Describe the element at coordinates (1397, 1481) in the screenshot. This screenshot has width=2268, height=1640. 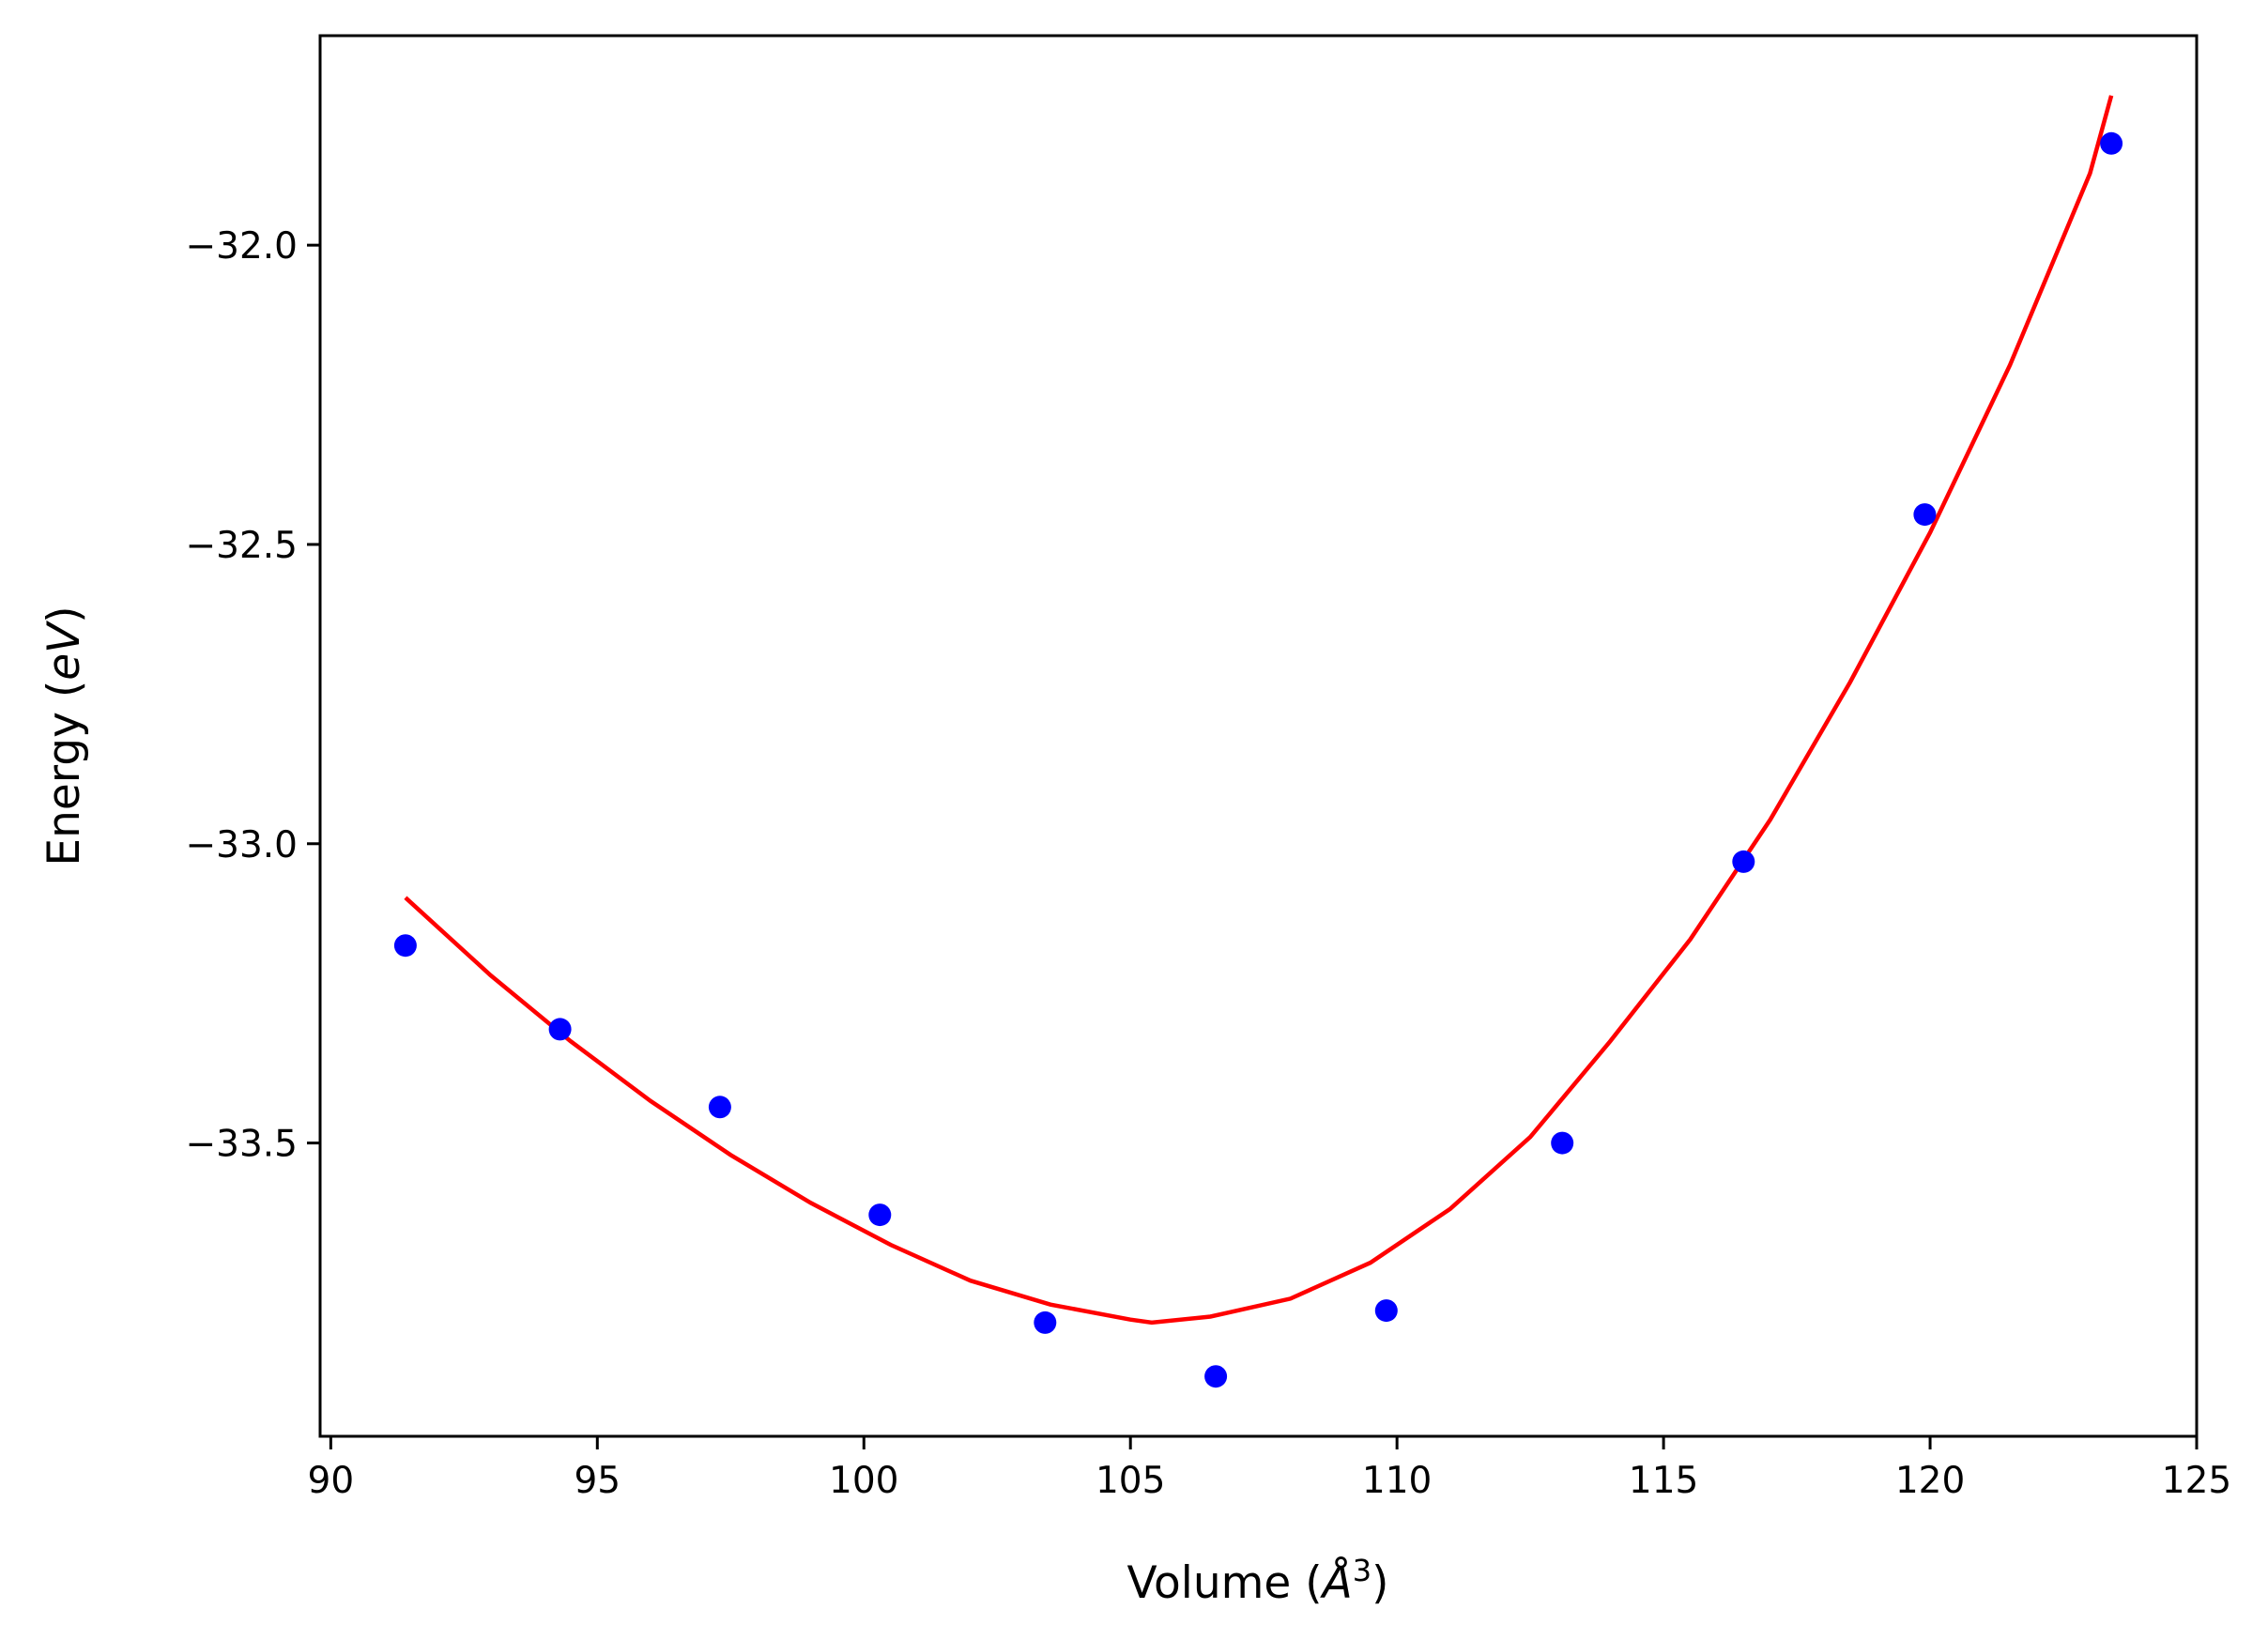
I see `x-tick-label: 110` at that location.